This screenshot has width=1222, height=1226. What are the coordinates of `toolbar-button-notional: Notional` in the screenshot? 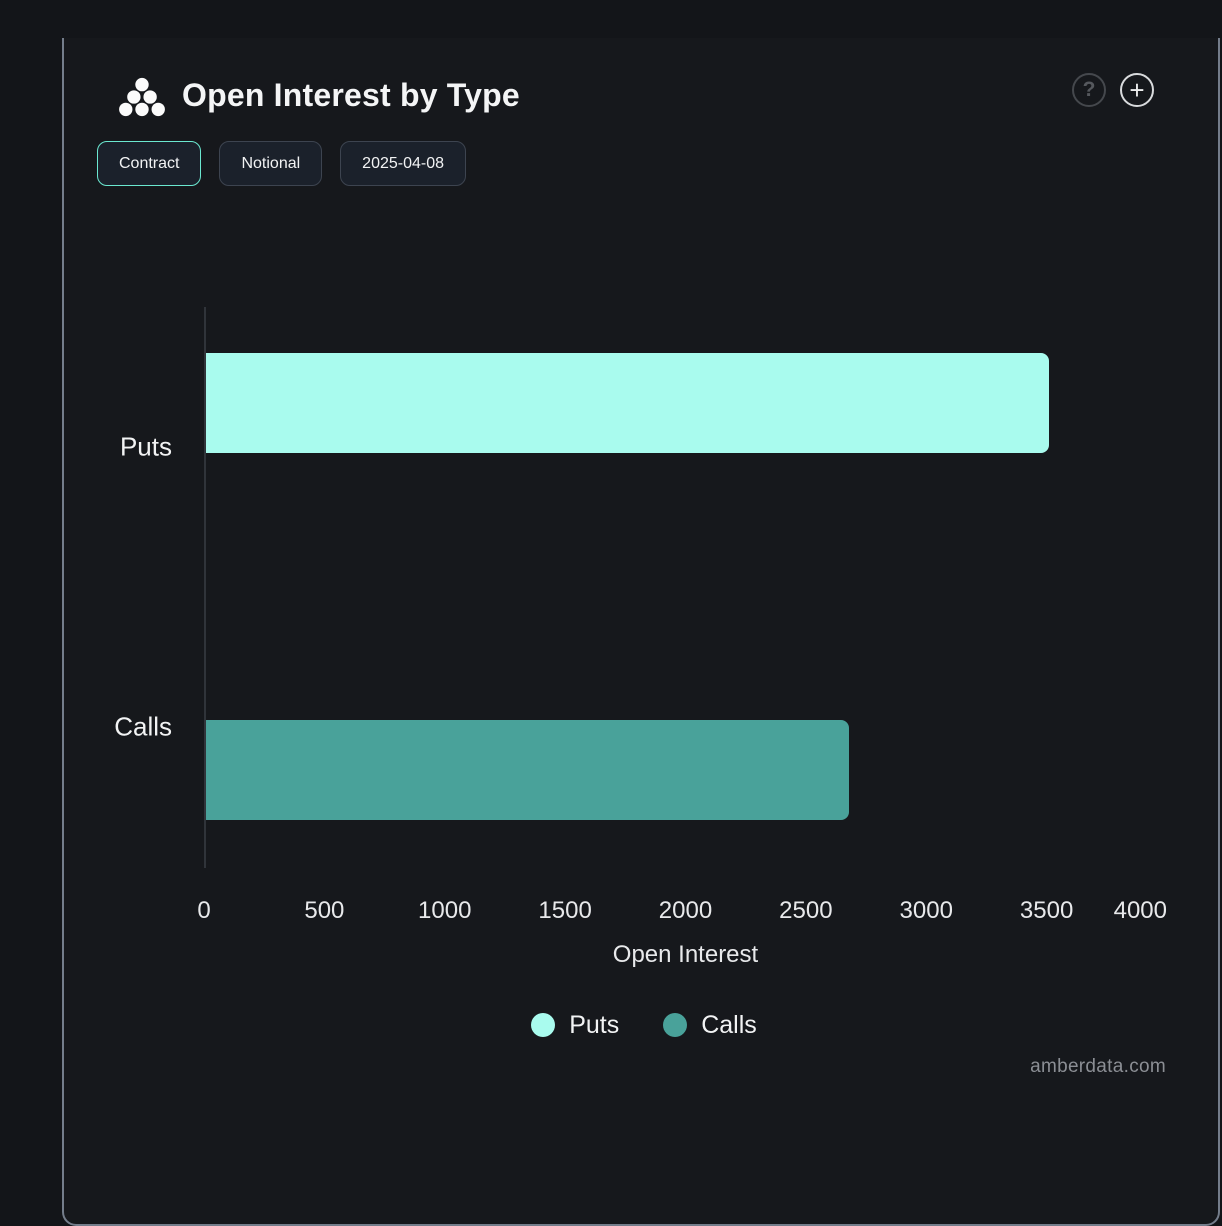 It's located at (271, 163).